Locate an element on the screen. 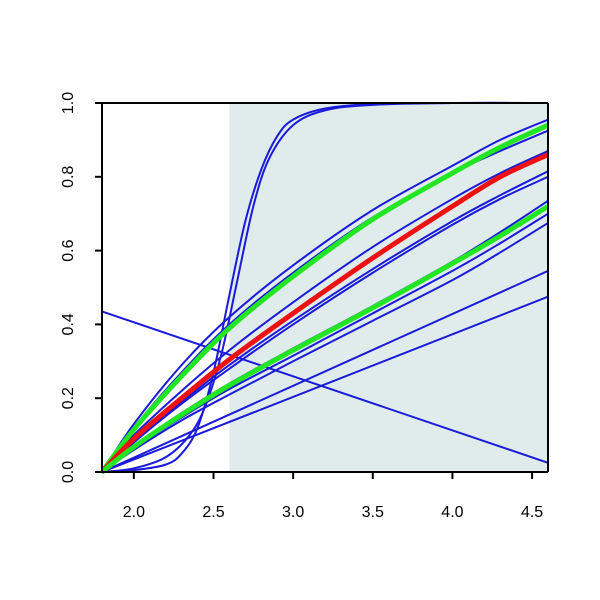 This screenshot has width=600, height=600. x-tick-label: 2.5 is located at coordinates (213, 512).